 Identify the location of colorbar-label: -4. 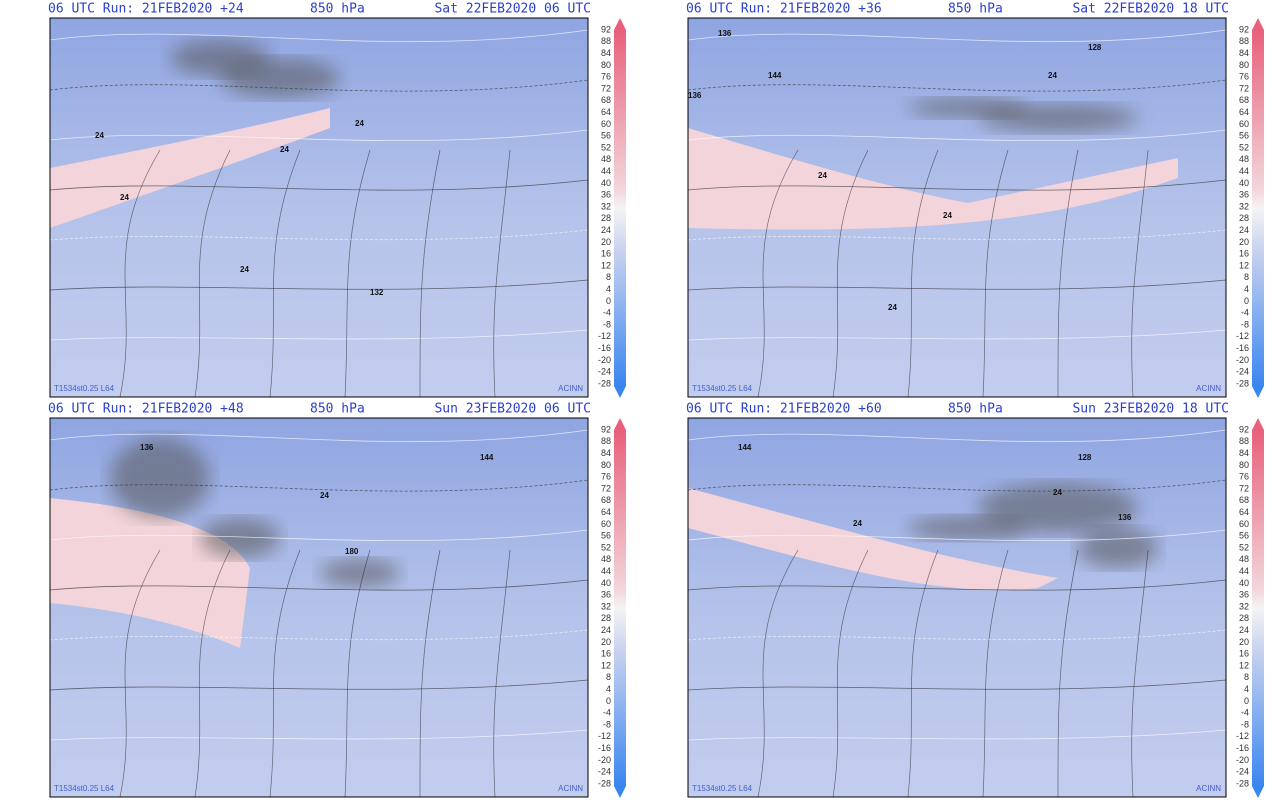
(1245, 713).